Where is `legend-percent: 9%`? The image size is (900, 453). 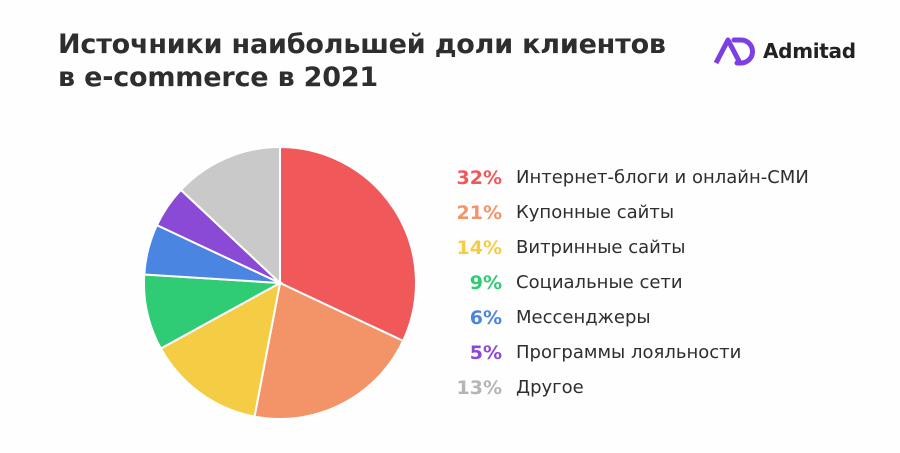
legend-percent: 9% is located at coordinates (485, 282).